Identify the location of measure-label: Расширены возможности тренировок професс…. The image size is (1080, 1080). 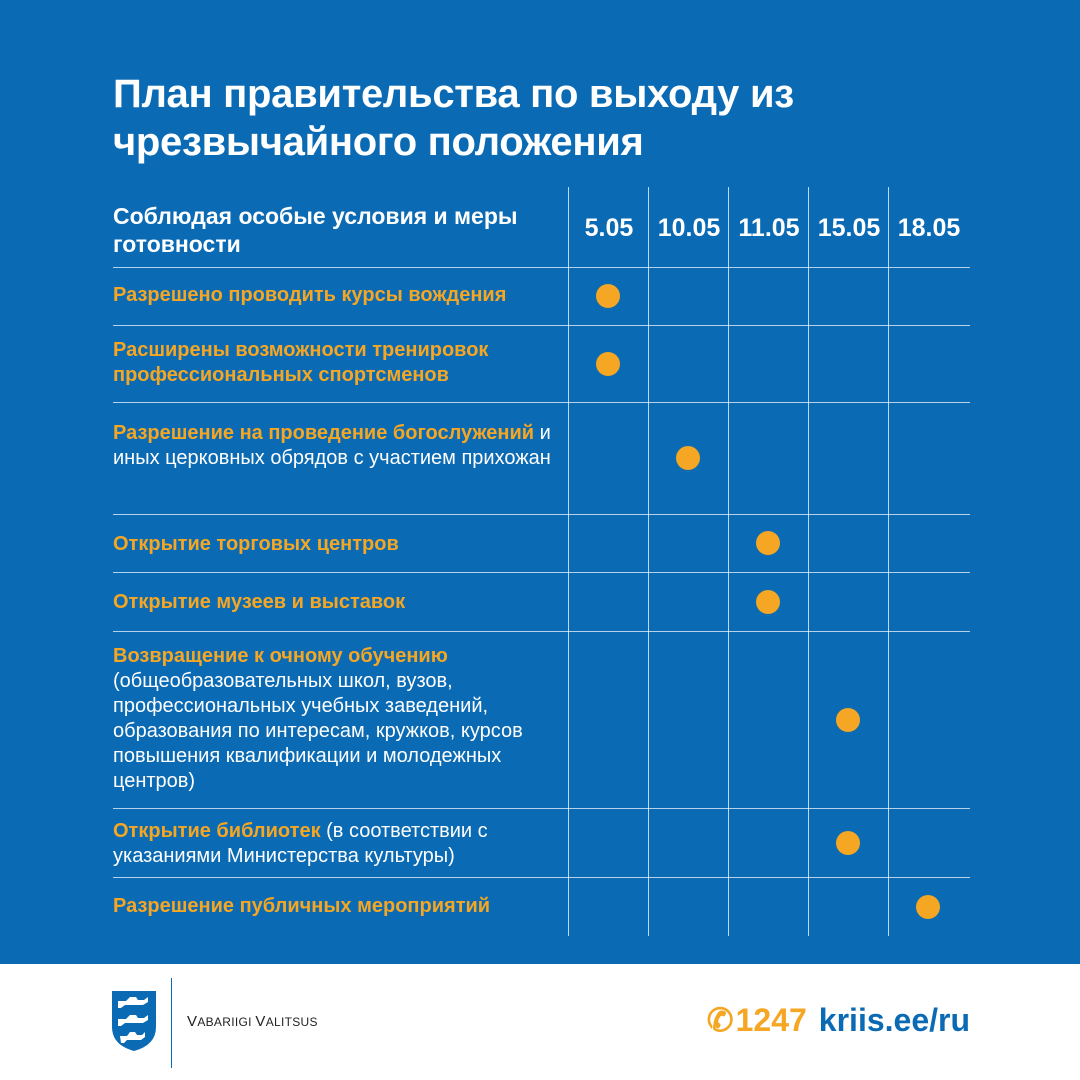
(338, 363).